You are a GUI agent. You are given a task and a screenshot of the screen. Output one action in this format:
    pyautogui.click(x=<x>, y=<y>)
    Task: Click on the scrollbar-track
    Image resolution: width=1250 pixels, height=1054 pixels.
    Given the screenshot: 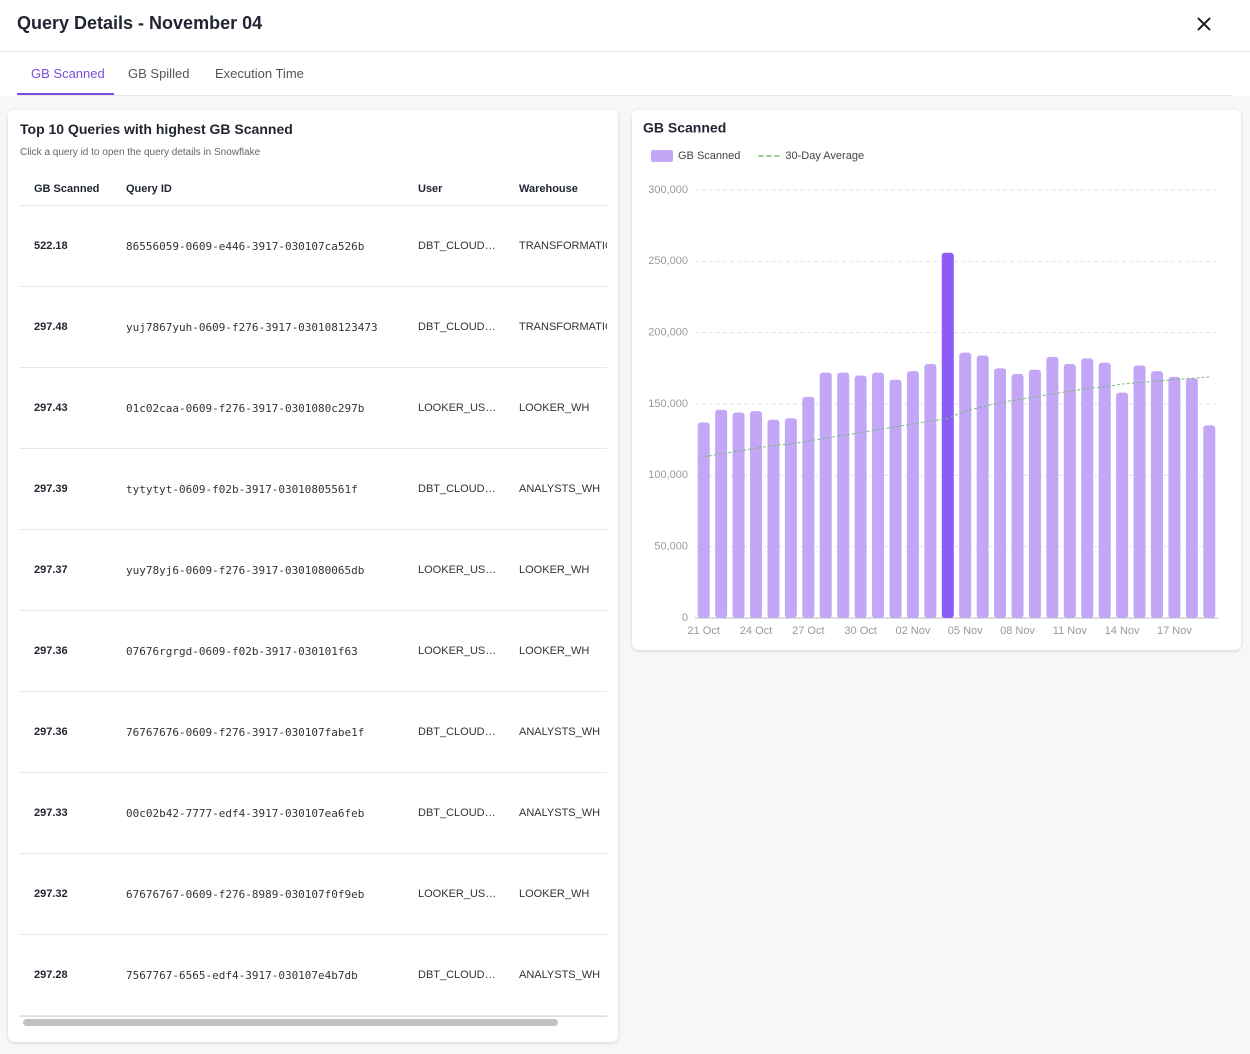 What is the action you would take?
    pyautogui.click(x=313, y=1021)
    